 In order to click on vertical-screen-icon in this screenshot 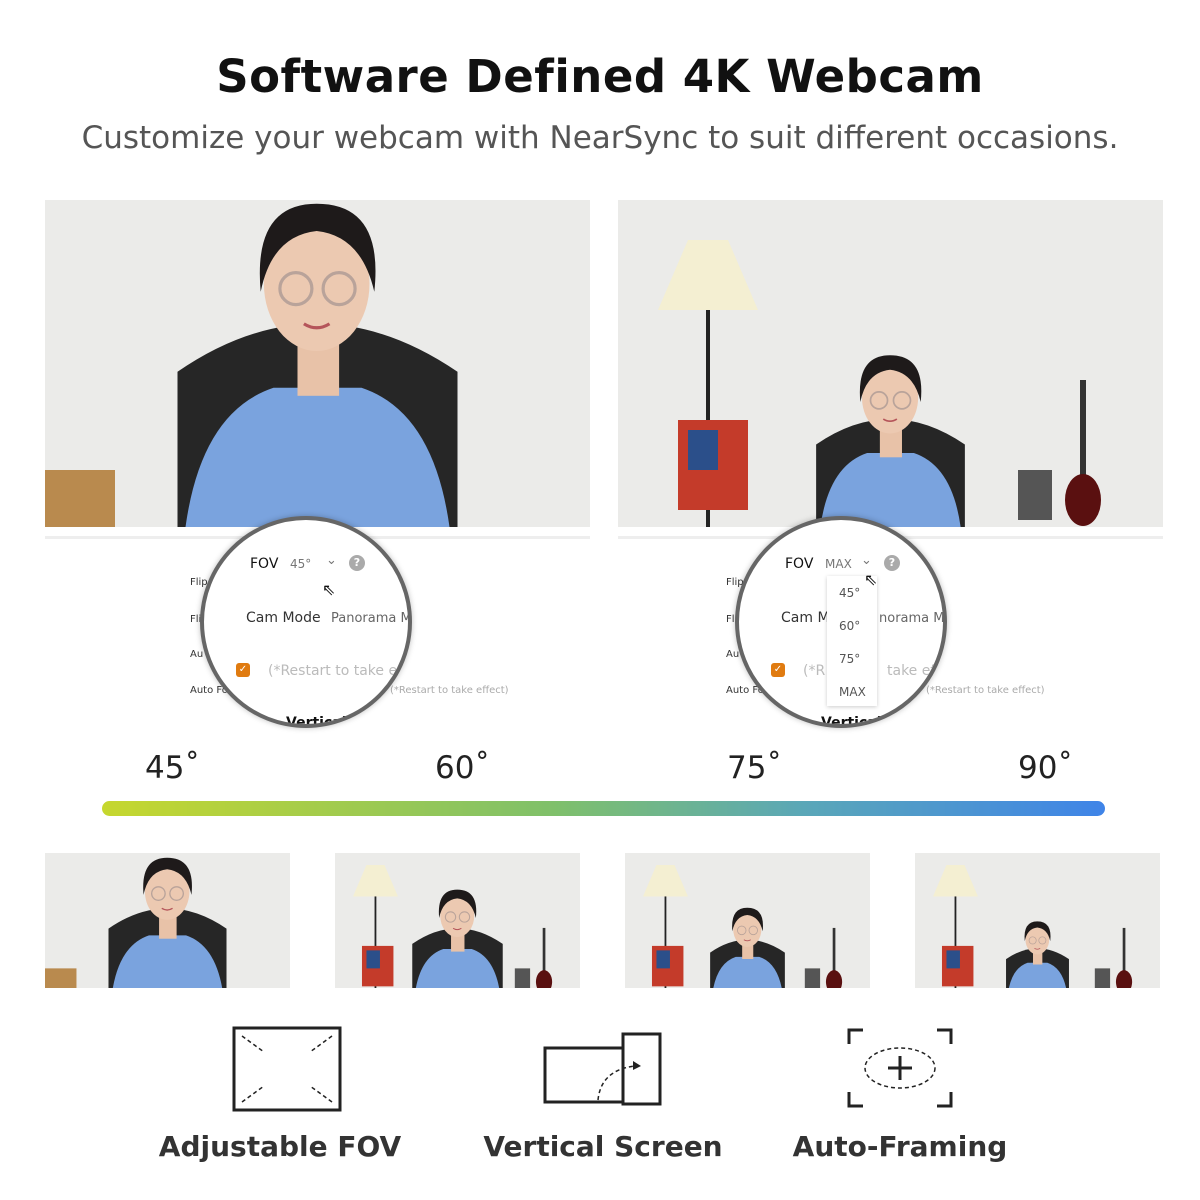, I will do `click(603, 1069)`.